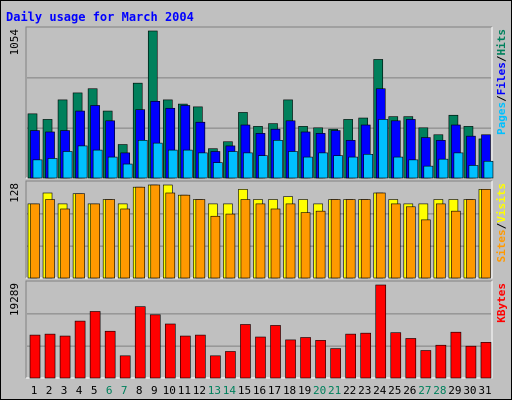 The width and height of the screenshot is (512, 404). I want to click on x-tick-label-day-1: 1, so click(34, 390).